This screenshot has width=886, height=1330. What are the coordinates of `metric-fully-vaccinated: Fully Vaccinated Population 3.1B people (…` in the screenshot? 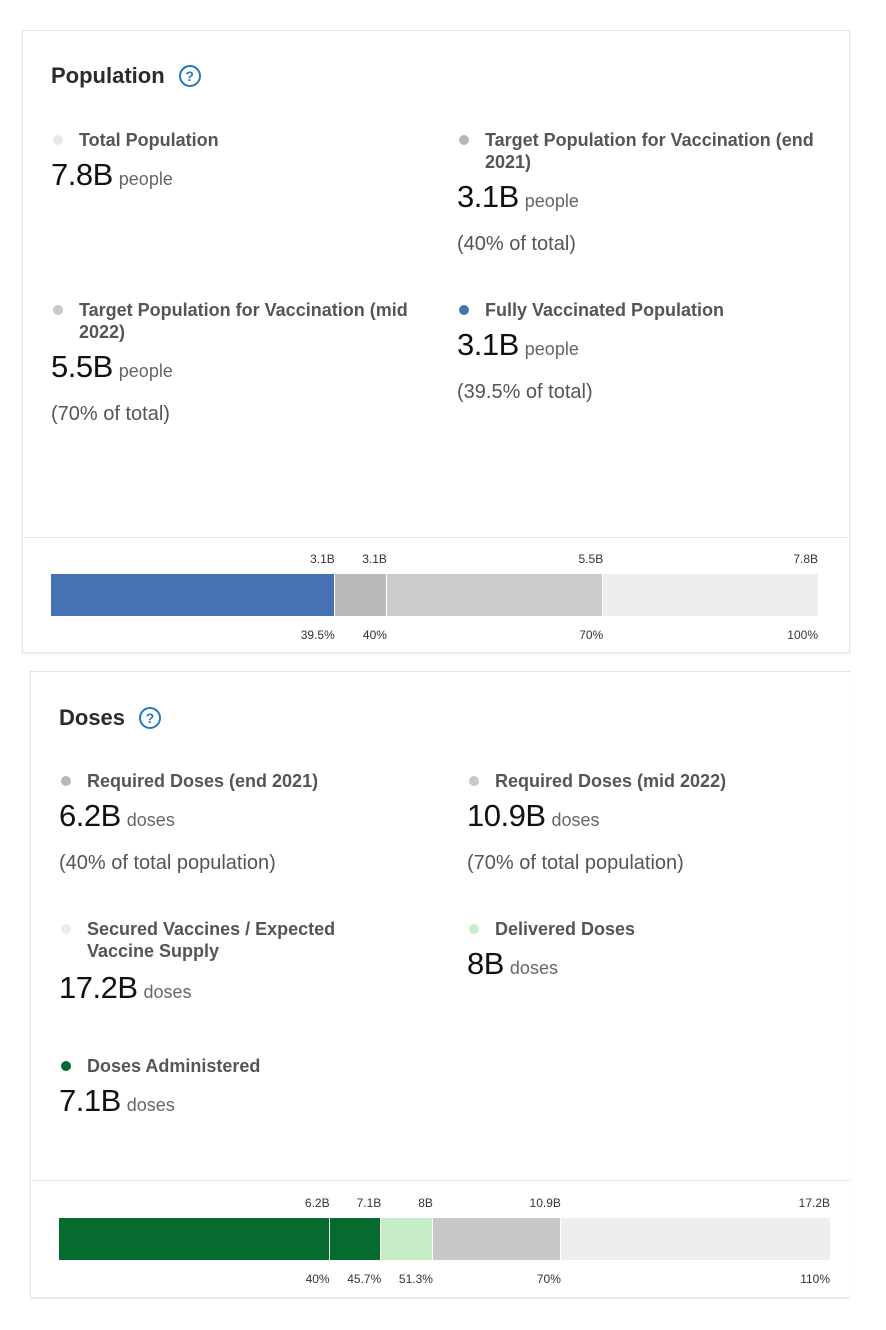 It's located at (637, 351).